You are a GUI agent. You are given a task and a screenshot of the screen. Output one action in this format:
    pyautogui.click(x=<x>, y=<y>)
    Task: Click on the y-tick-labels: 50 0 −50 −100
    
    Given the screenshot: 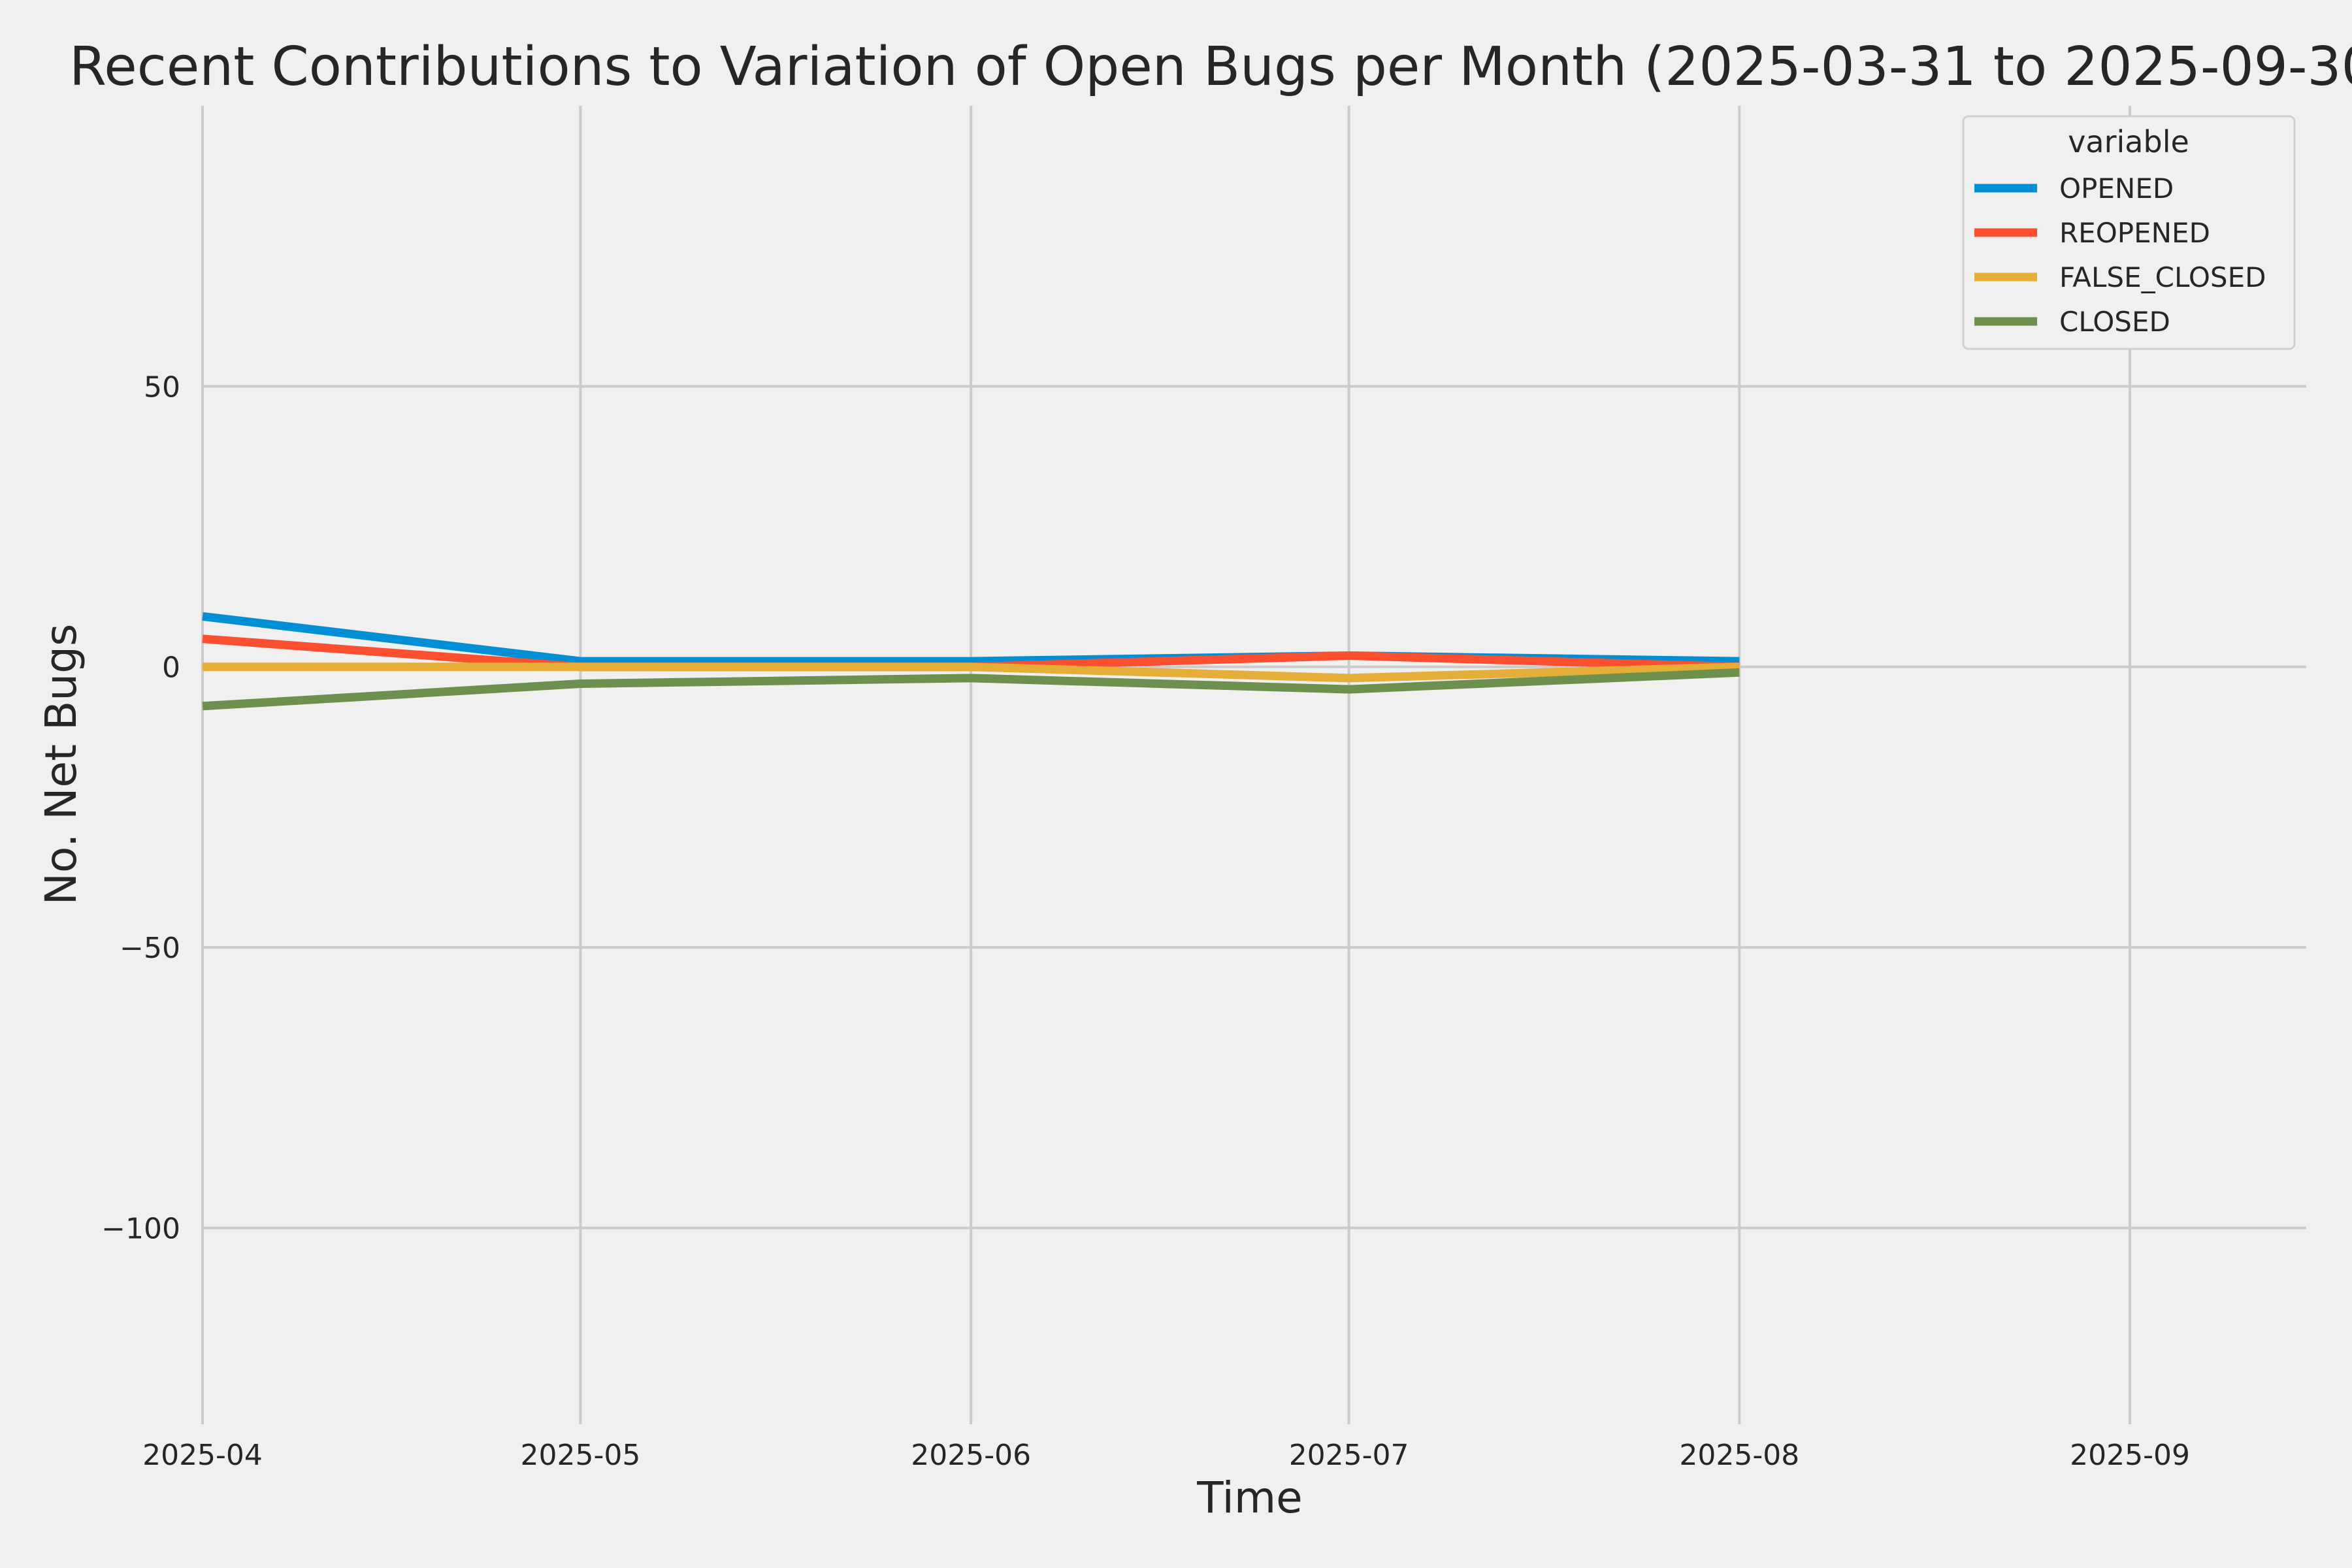 What is the action you would take?
    pyautogui.click(x=140, y=807)
    